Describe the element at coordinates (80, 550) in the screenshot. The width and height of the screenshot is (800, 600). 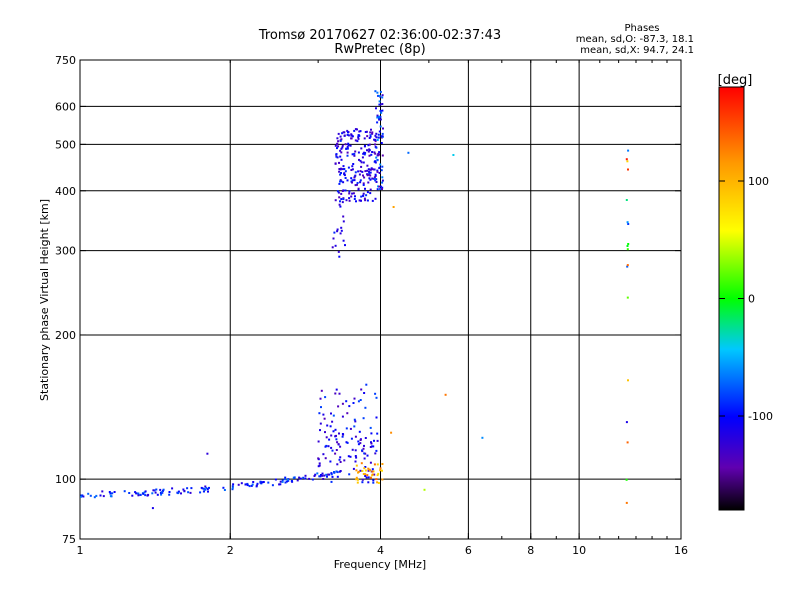
I see `x-tick-label: 1` at that location.